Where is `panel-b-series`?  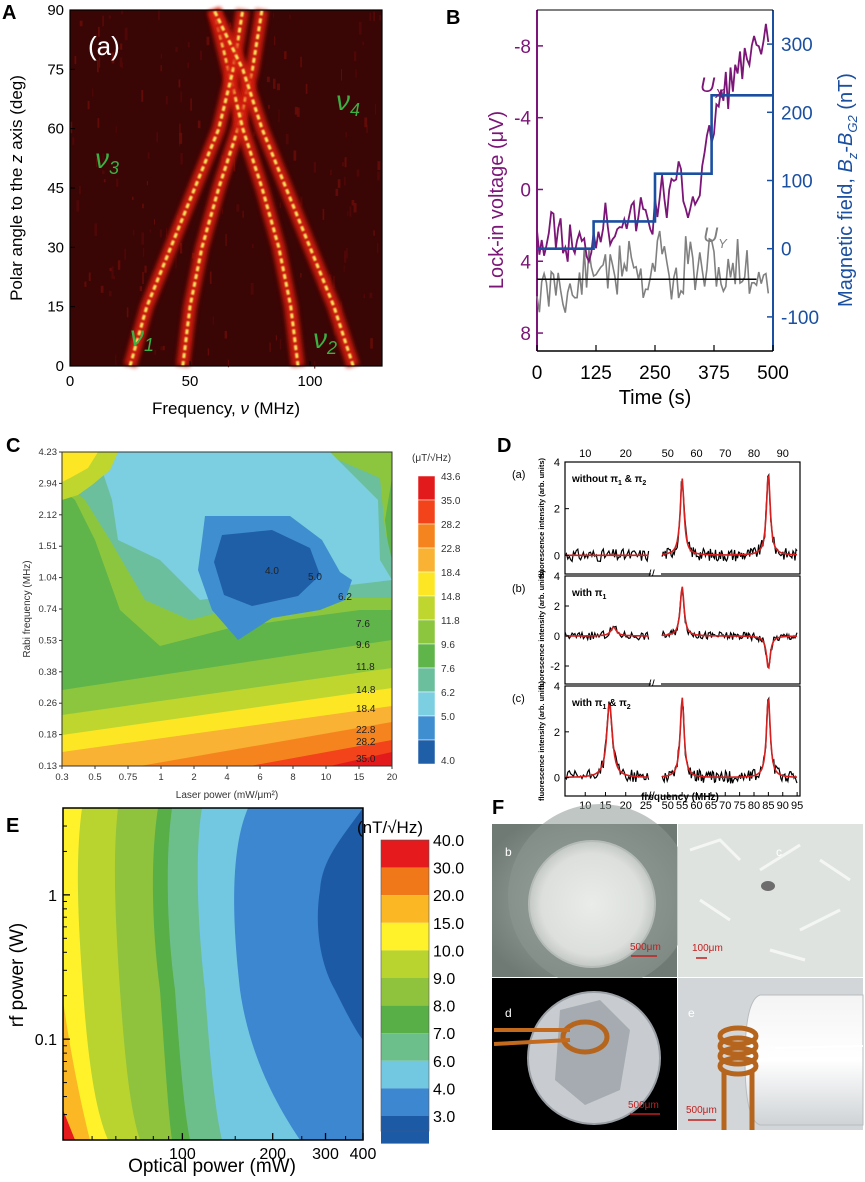 panel-b-series is located at coordinates (654, 168).